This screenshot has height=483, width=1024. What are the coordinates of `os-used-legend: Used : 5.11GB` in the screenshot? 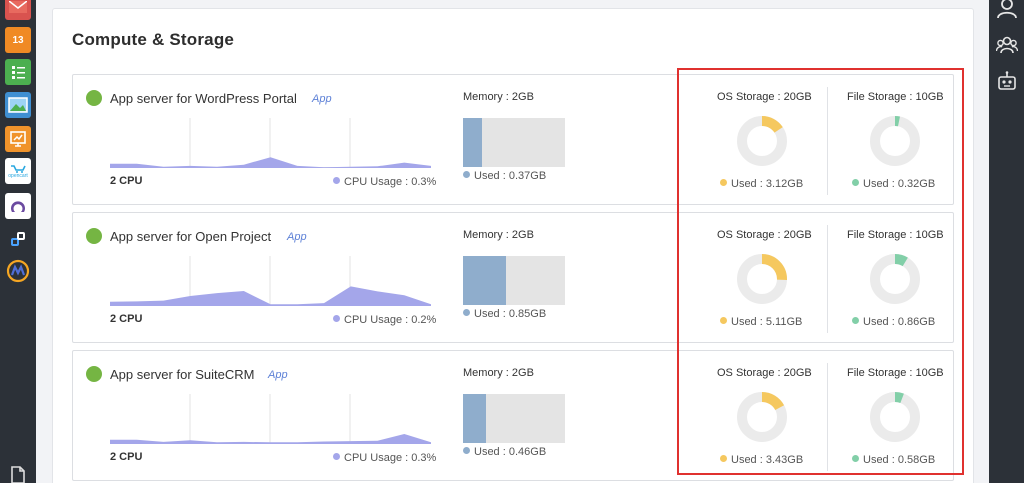 It's located at (761, 322).